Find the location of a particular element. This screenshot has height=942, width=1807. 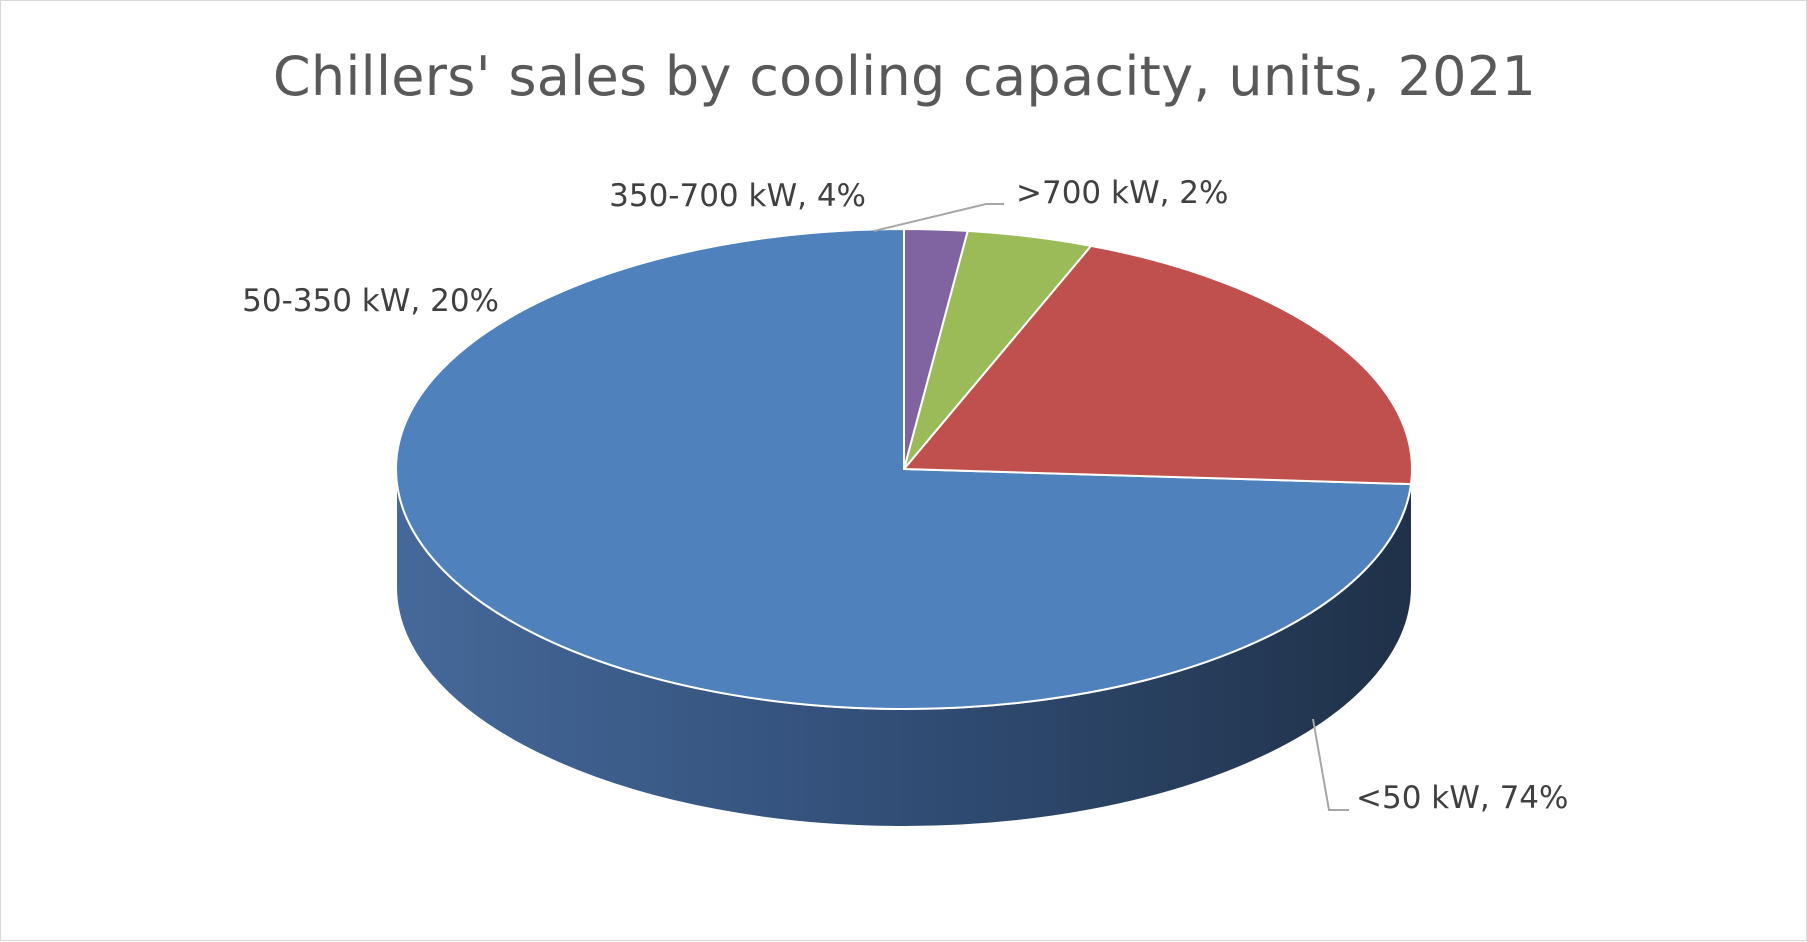

data-label-3: >700 kW, 2% is located at coordinates (1122, 193).